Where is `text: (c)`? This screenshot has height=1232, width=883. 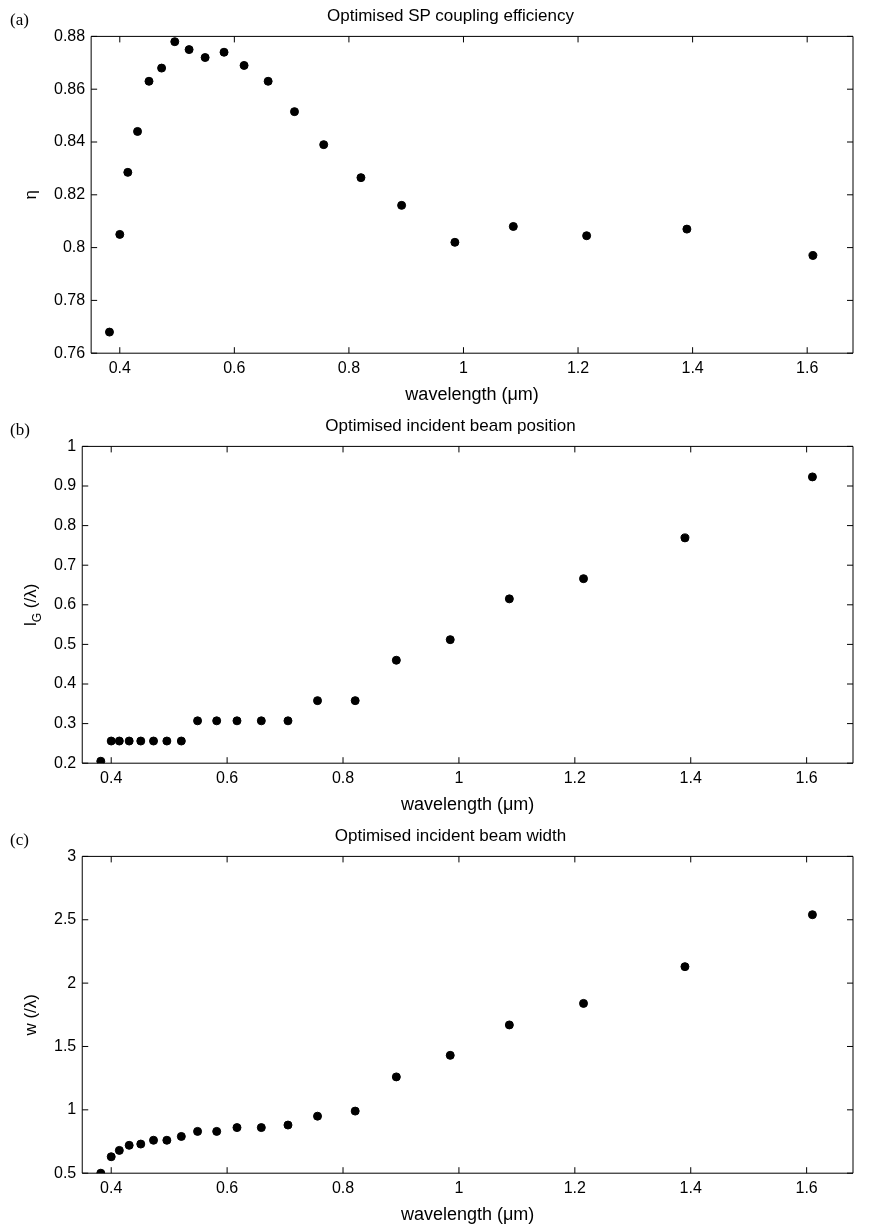
text: (c) is located at coordinates (19, 839).